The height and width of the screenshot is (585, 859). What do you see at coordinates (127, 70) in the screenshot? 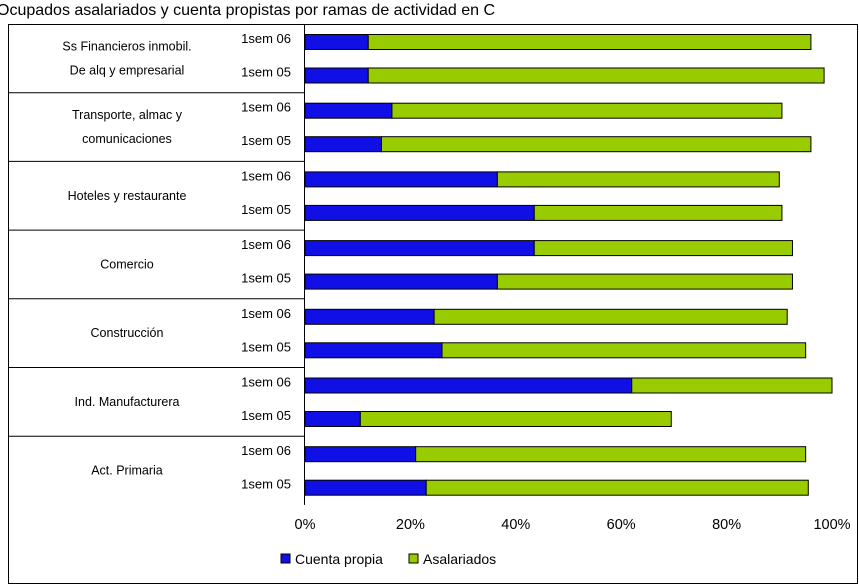
I see `group-label: De alq y empresarial` at bounding box center [127, 70].